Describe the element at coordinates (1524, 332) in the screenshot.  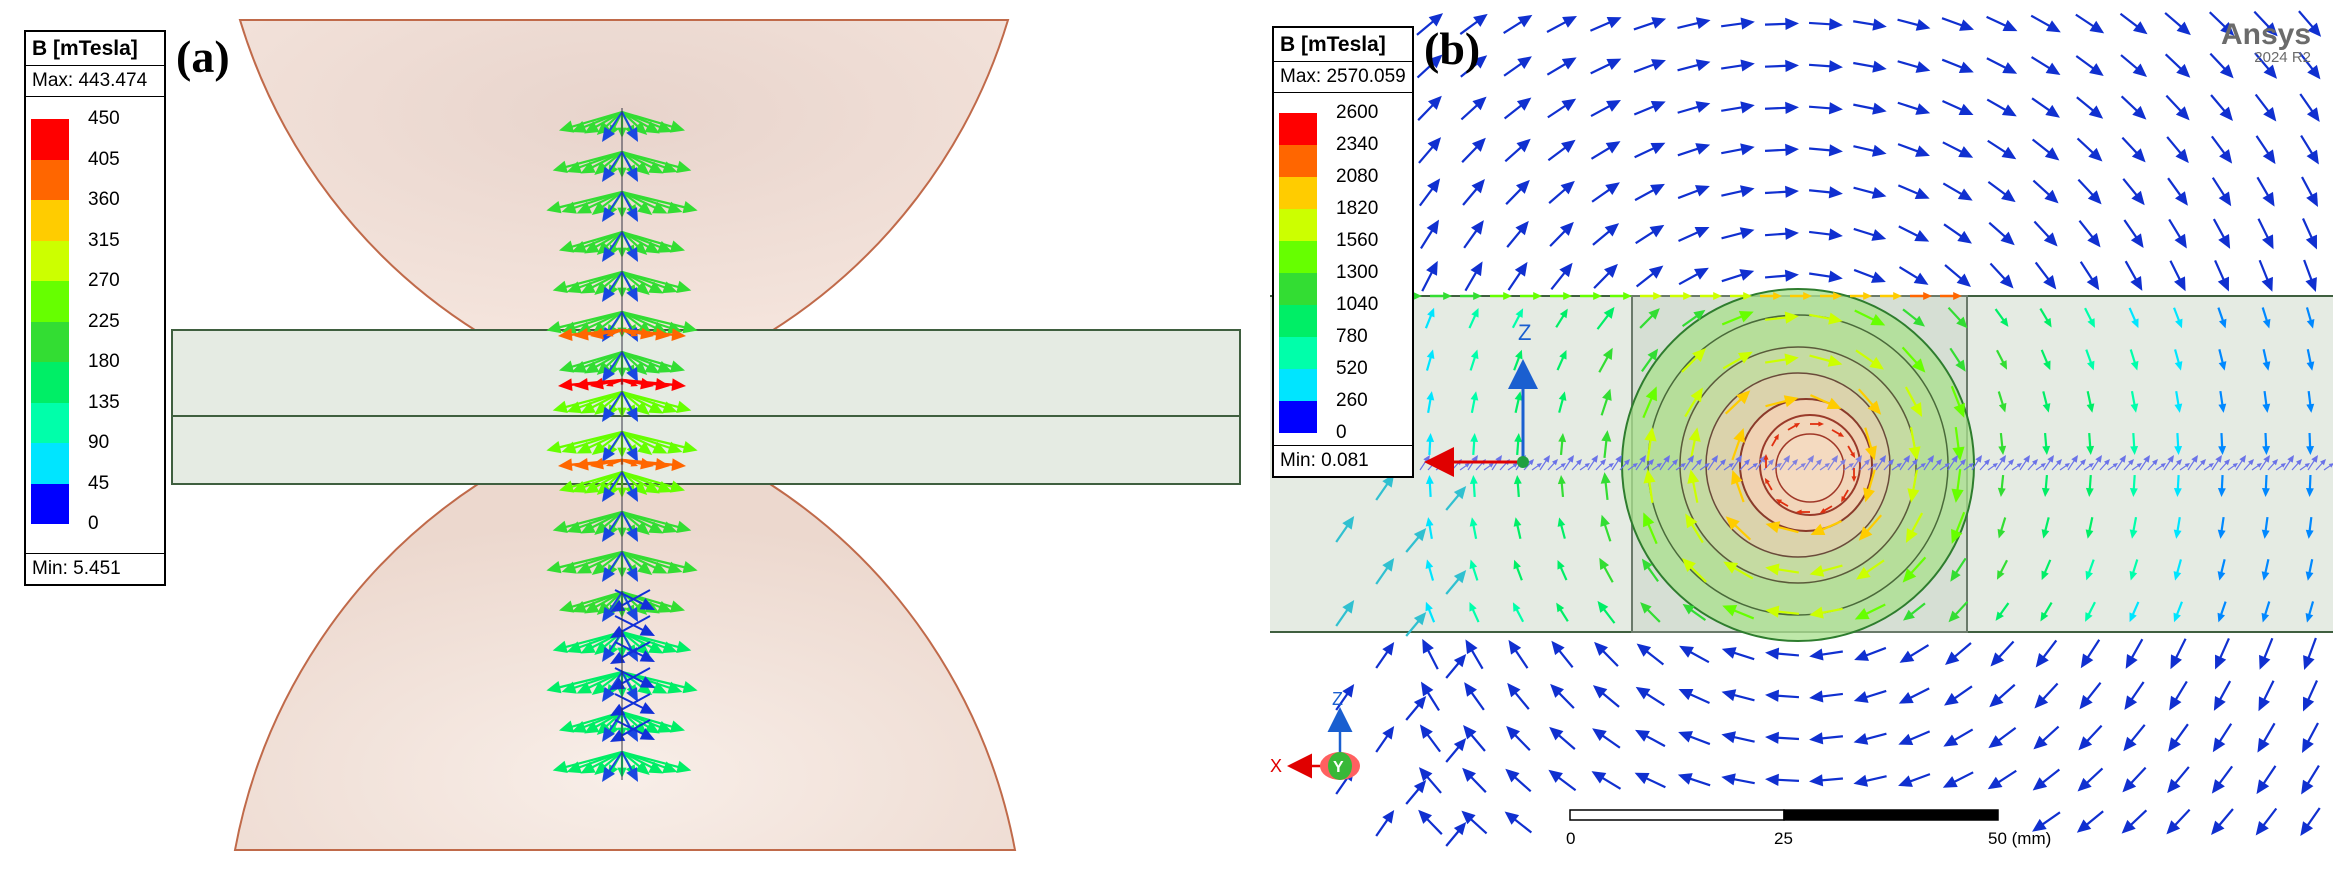
I see `triad-z-label: Z` at that location.